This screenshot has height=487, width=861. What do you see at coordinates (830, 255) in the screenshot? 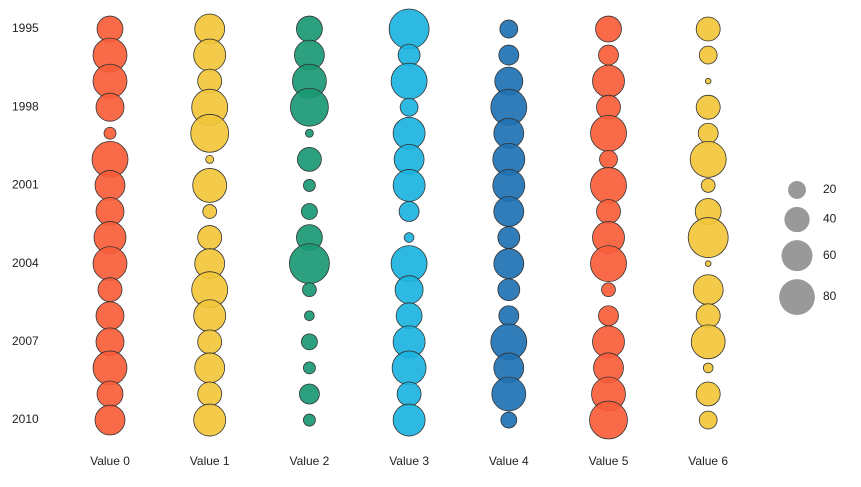
I see `legend-label: 60` at bounding box center [830, 255].